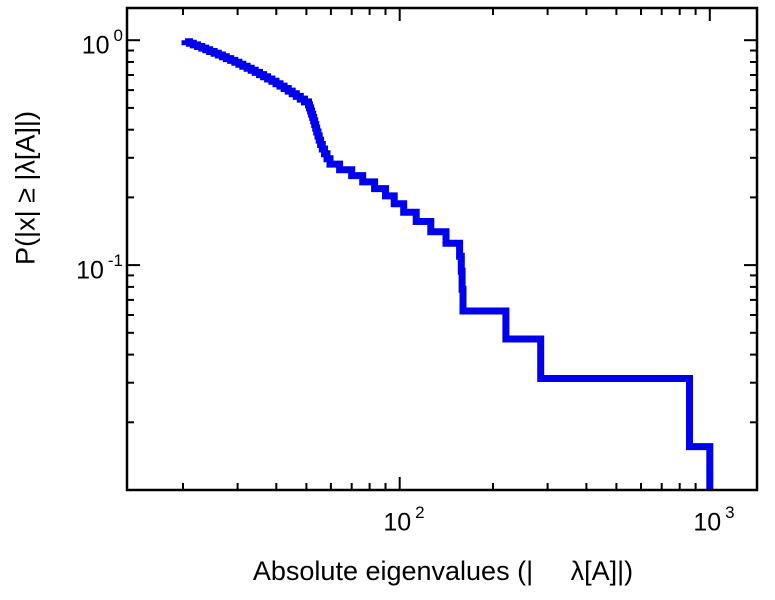 Image resolution: width=775 pixels, height=600 pixels. Describe the element at coordinates (115, 260) in the screenshot. I see `tick-exponent: -1` at that location.